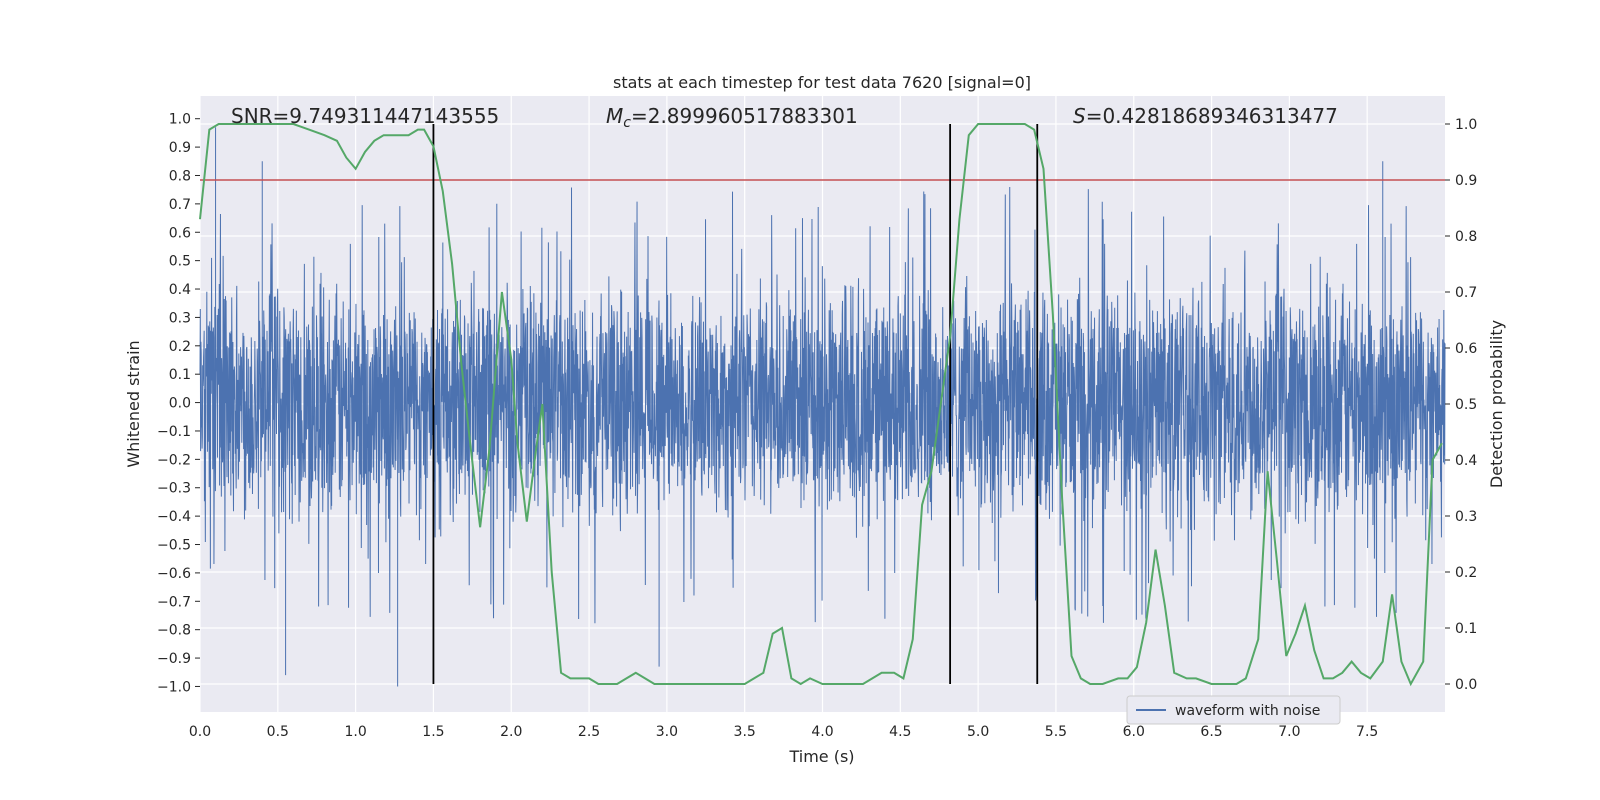 This screenshot has width=1600, height=800. Describe the element at coordinates (174, 489) in the screenshot. I see `left-tick-label: −0.3` at that location.